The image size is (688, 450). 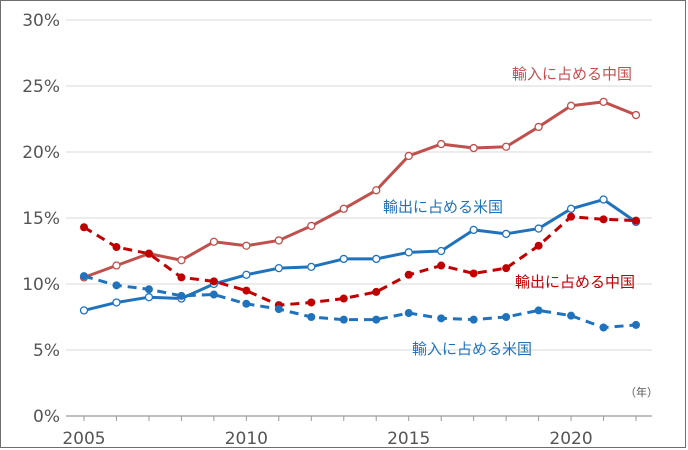 I want to click on point-3-2007, so click(x=148, y=289).